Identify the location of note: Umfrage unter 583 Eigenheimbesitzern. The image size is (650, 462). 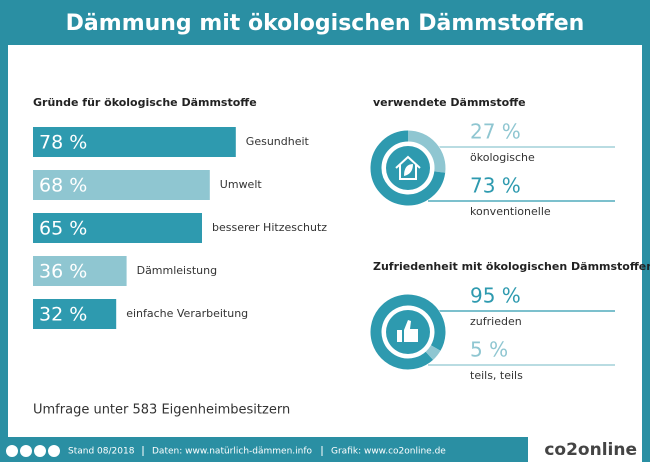
(161, 410).